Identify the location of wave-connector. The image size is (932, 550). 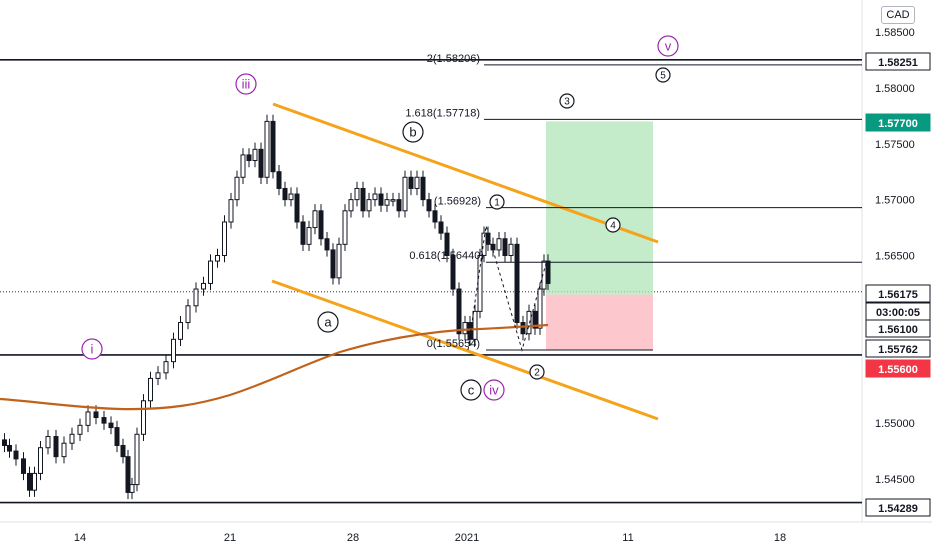
(507, 288).